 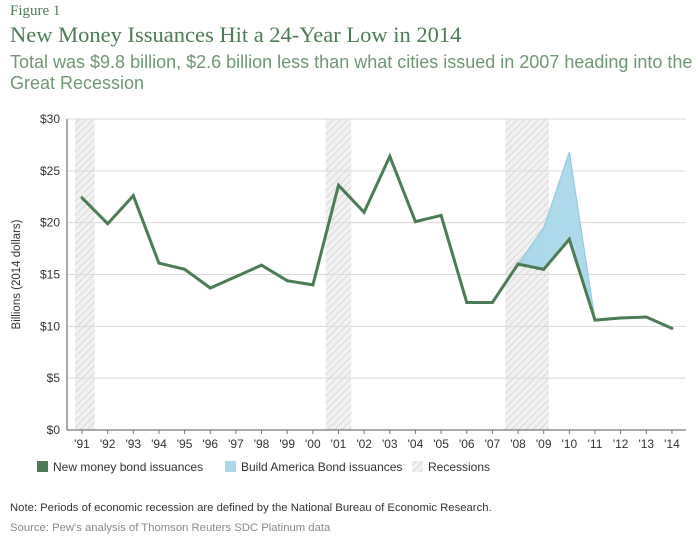 I want to click on figure-label: Figure 1, so click(x=35, y=11).